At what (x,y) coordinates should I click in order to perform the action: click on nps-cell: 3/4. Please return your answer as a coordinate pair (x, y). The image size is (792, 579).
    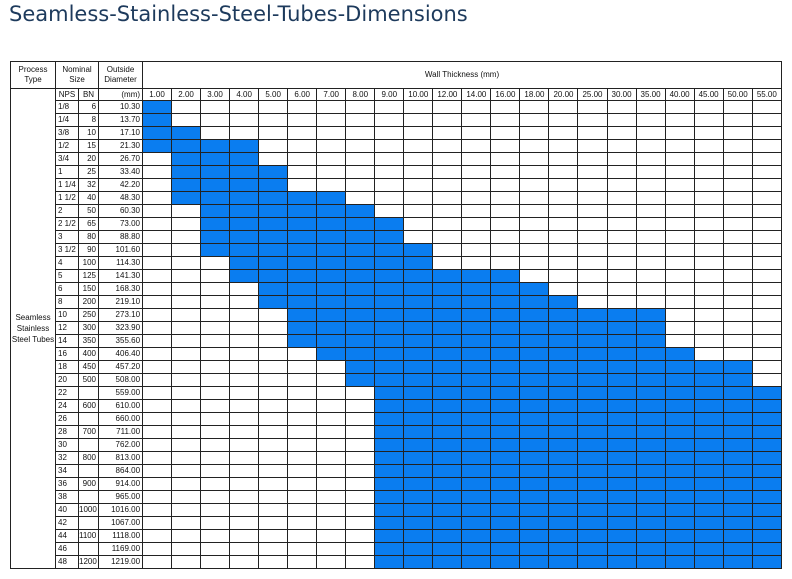
    Looking at the image, I should click on (67, 159).